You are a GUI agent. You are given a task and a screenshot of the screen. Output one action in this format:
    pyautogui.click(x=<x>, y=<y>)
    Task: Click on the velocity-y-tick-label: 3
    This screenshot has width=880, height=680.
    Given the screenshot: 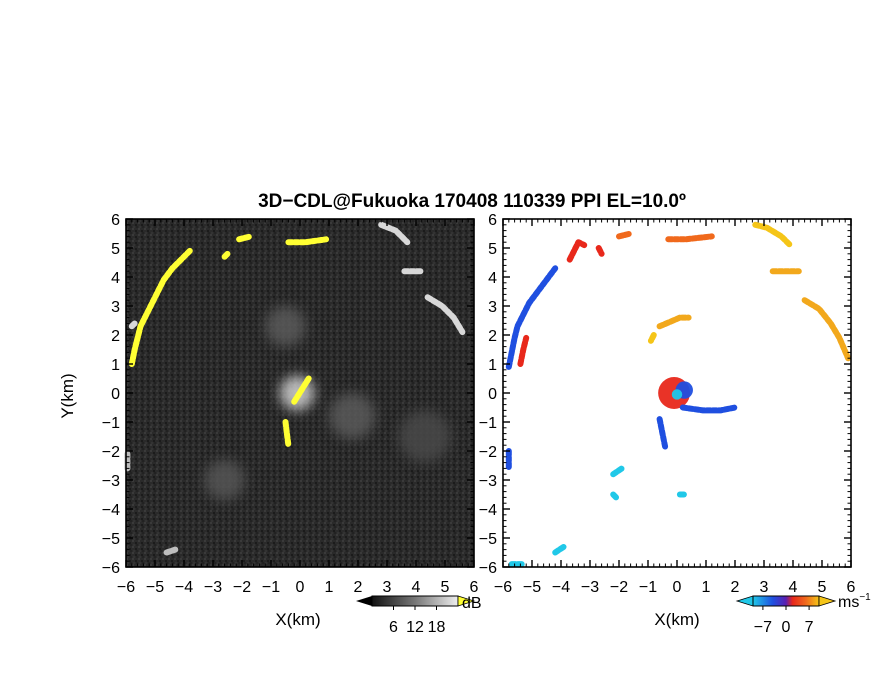 What is the action you would take?
    pyautogui.click(x=492, y=307)
    